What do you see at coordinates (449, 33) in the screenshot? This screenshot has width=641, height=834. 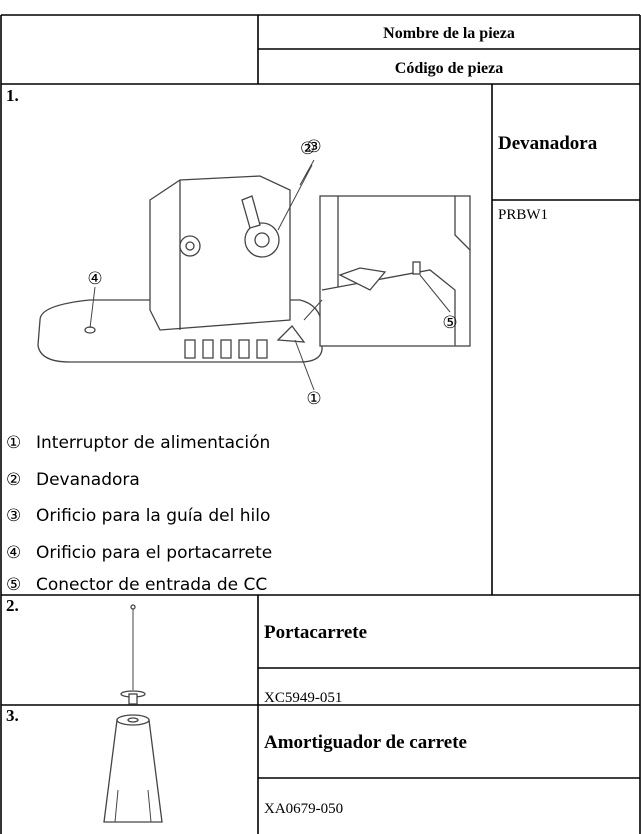 I see `header-name: Nombre de la pieza` at bounding box center [449, 33].